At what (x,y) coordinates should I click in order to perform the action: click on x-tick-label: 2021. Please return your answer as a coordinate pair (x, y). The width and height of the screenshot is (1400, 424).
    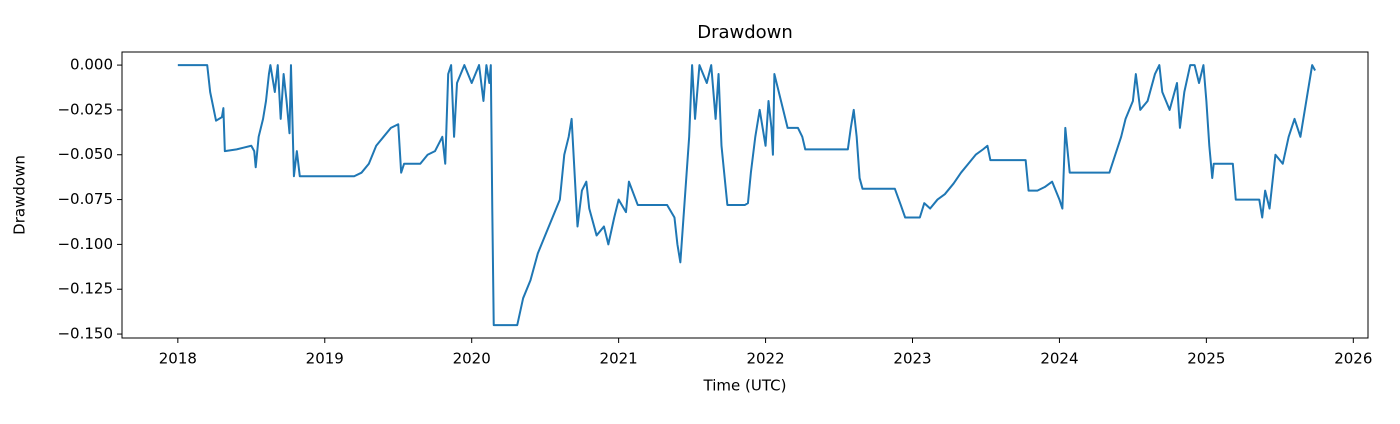
    Looking at the image, I should click on (619, 359).